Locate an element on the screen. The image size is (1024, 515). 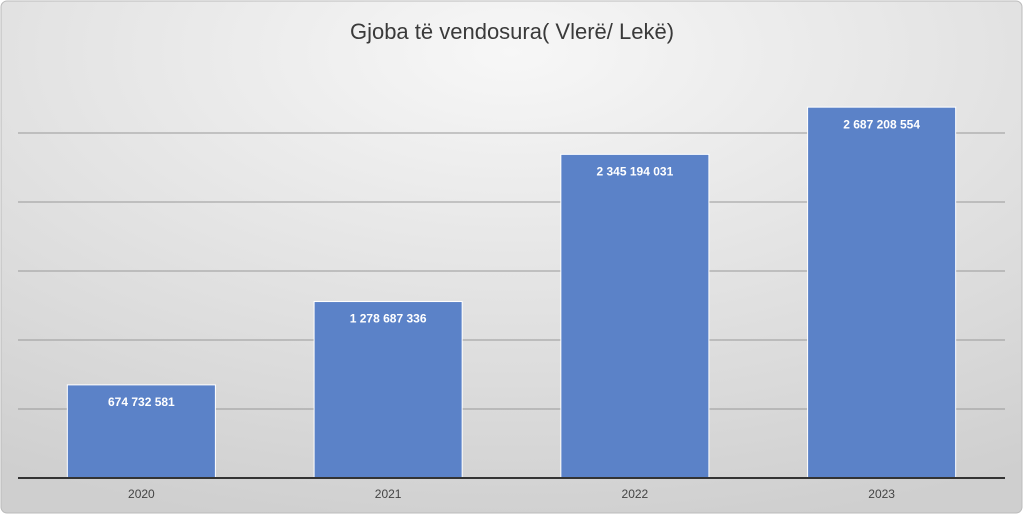
x-tick-label: 2023 is located at coordinates (881, 494).